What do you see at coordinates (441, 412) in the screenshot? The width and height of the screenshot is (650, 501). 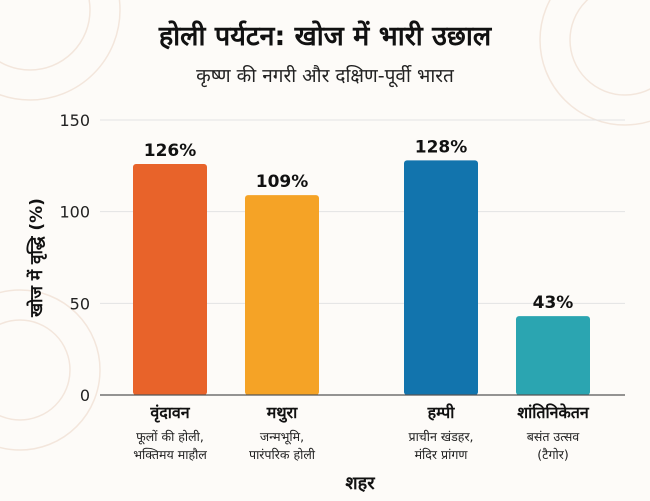 I see `category-label: हम्पी` at bounding box center [441, 412].